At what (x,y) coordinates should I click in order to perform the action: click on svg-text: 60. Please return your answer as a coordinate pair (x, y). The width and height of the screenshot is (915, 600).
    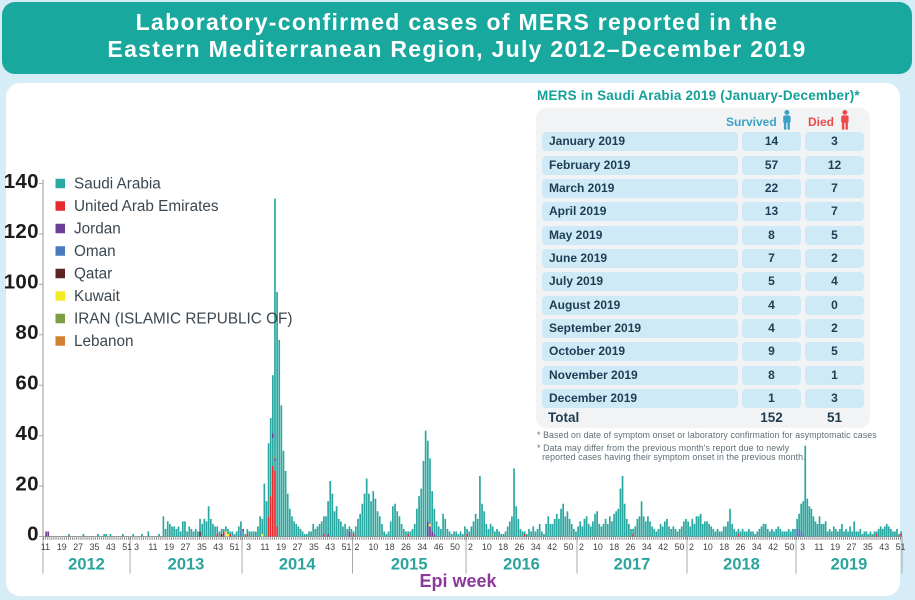
    Looking at the image, I should click on (26, 382).